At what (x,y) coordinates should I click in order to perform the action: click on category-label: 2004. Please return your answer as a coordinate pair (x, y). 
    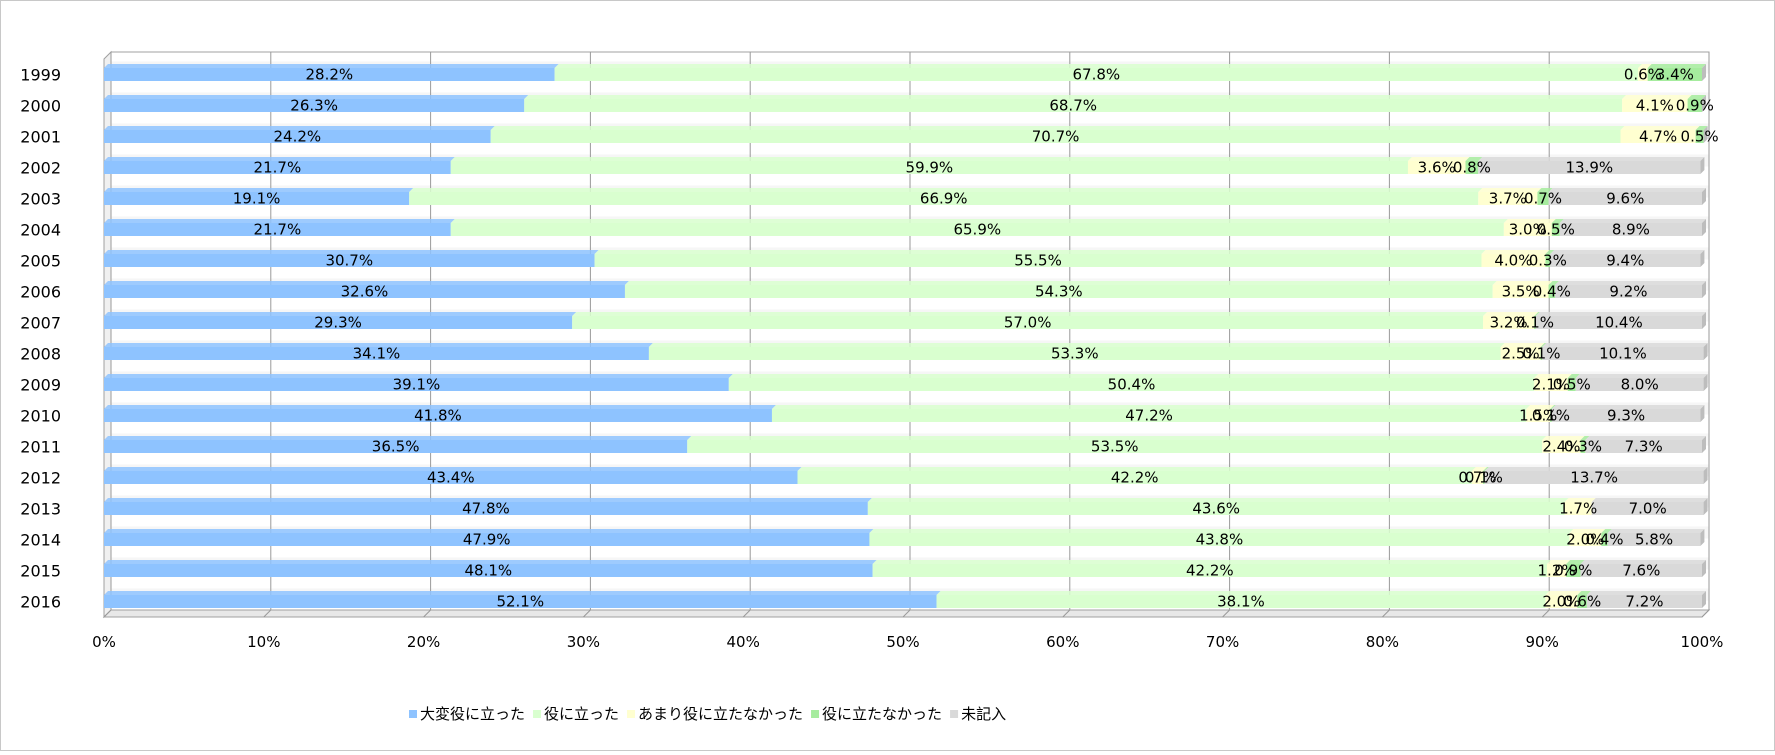
    Looking at the image, I should click on (40, 230).